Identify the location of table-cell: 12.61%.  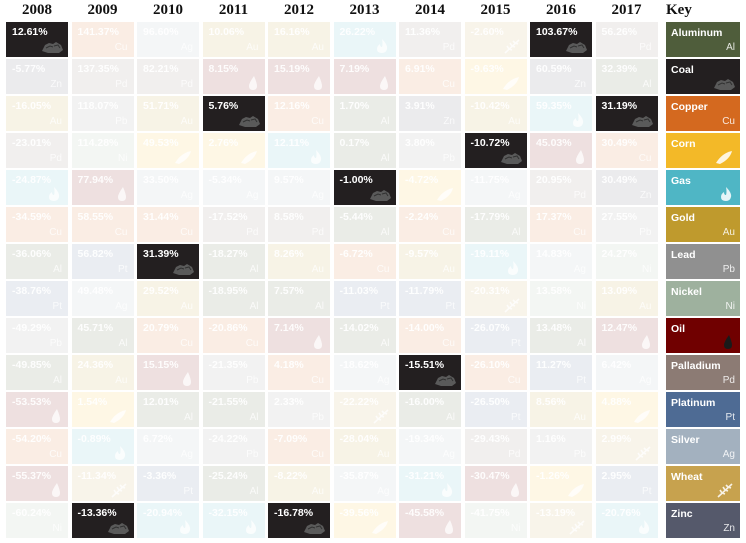
(37, 39).